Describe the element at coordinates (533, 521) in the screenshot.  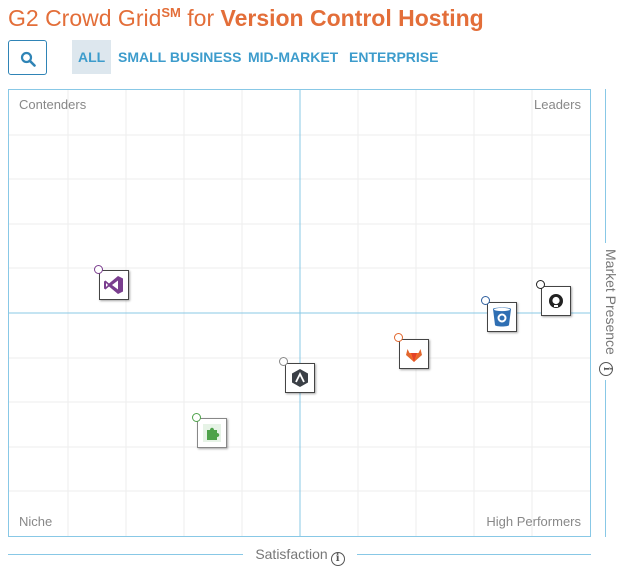
I see `quadrant-high-performers: High Performers` at that location.